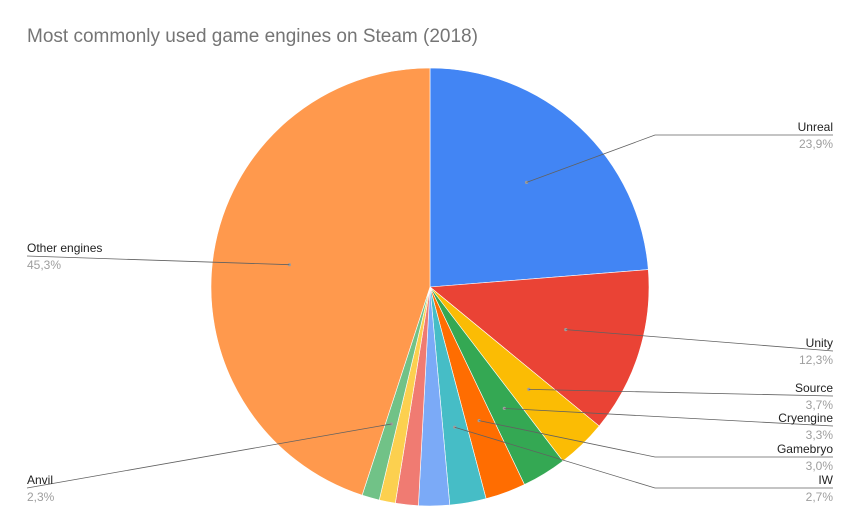  What do you see at coordinates (539, 348) in the screenshot?
I see `unity-slice` at bounding box center [539, 348].